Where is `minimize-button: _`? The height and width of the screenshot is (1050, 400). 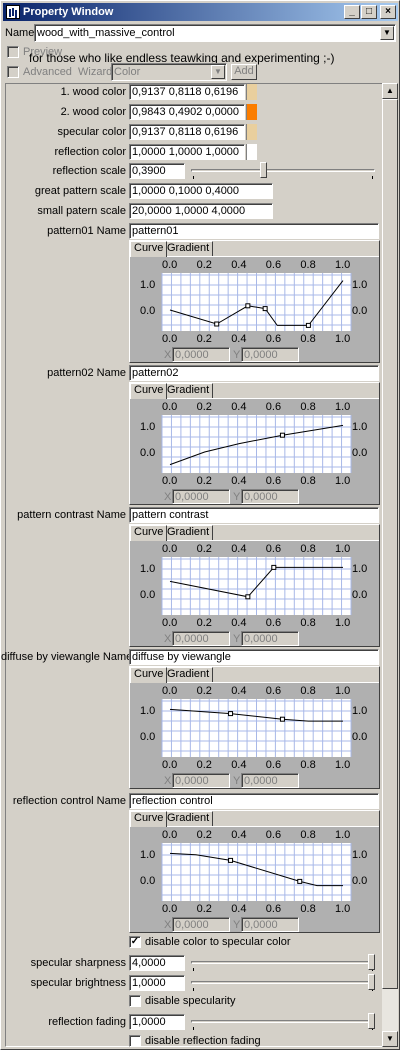
minimize-button: _ is located at coordinates (352, 12).